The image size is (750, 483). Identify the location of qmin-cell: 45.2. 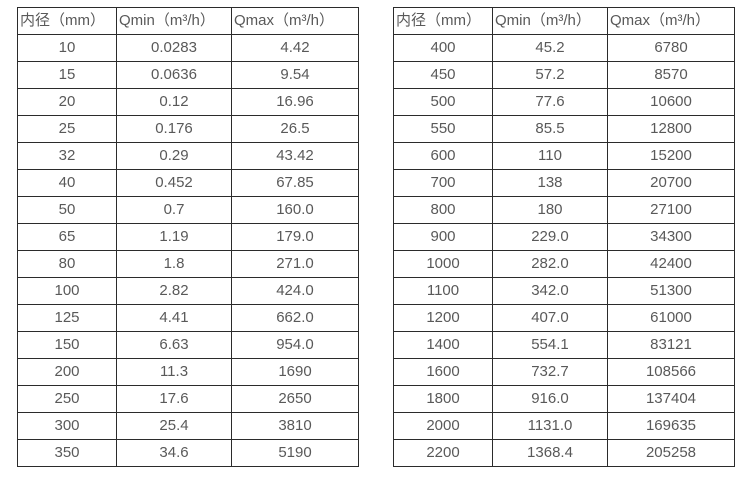
(550, 48).